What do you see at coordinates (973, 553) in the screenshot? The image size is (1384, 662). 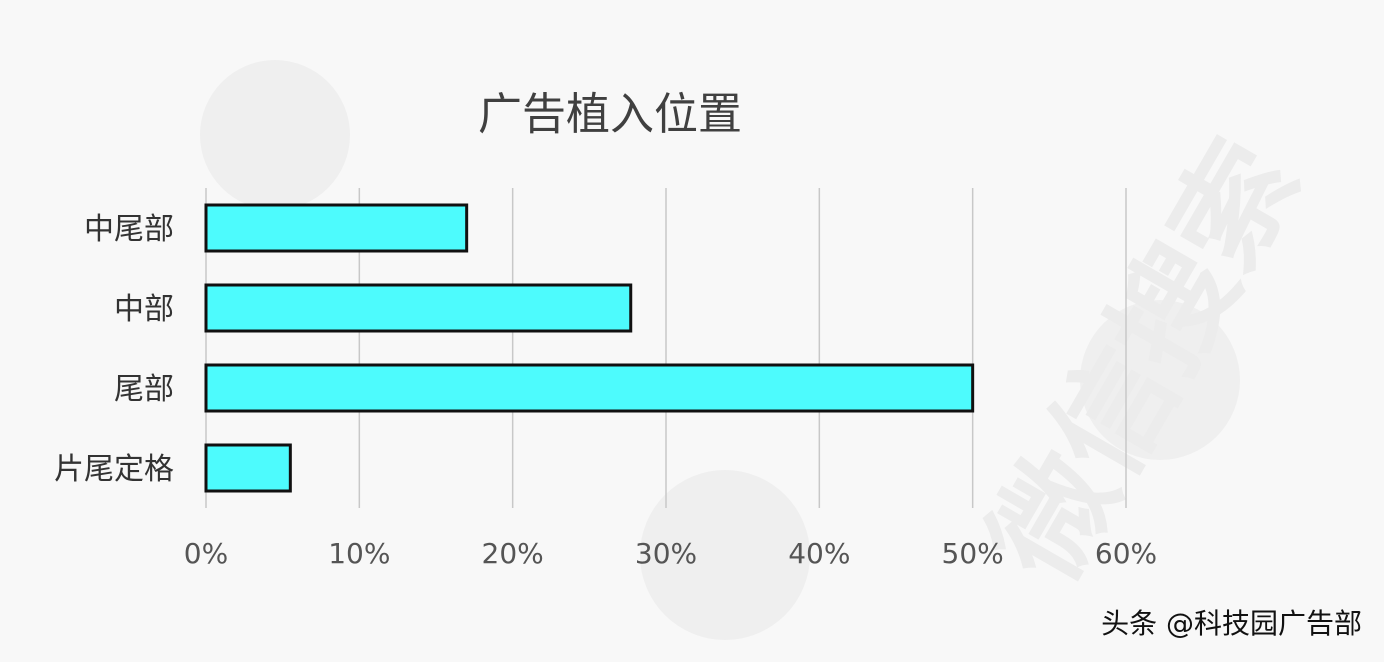 I see `x-tick-label: 50%` at bounding box center [973, 553].